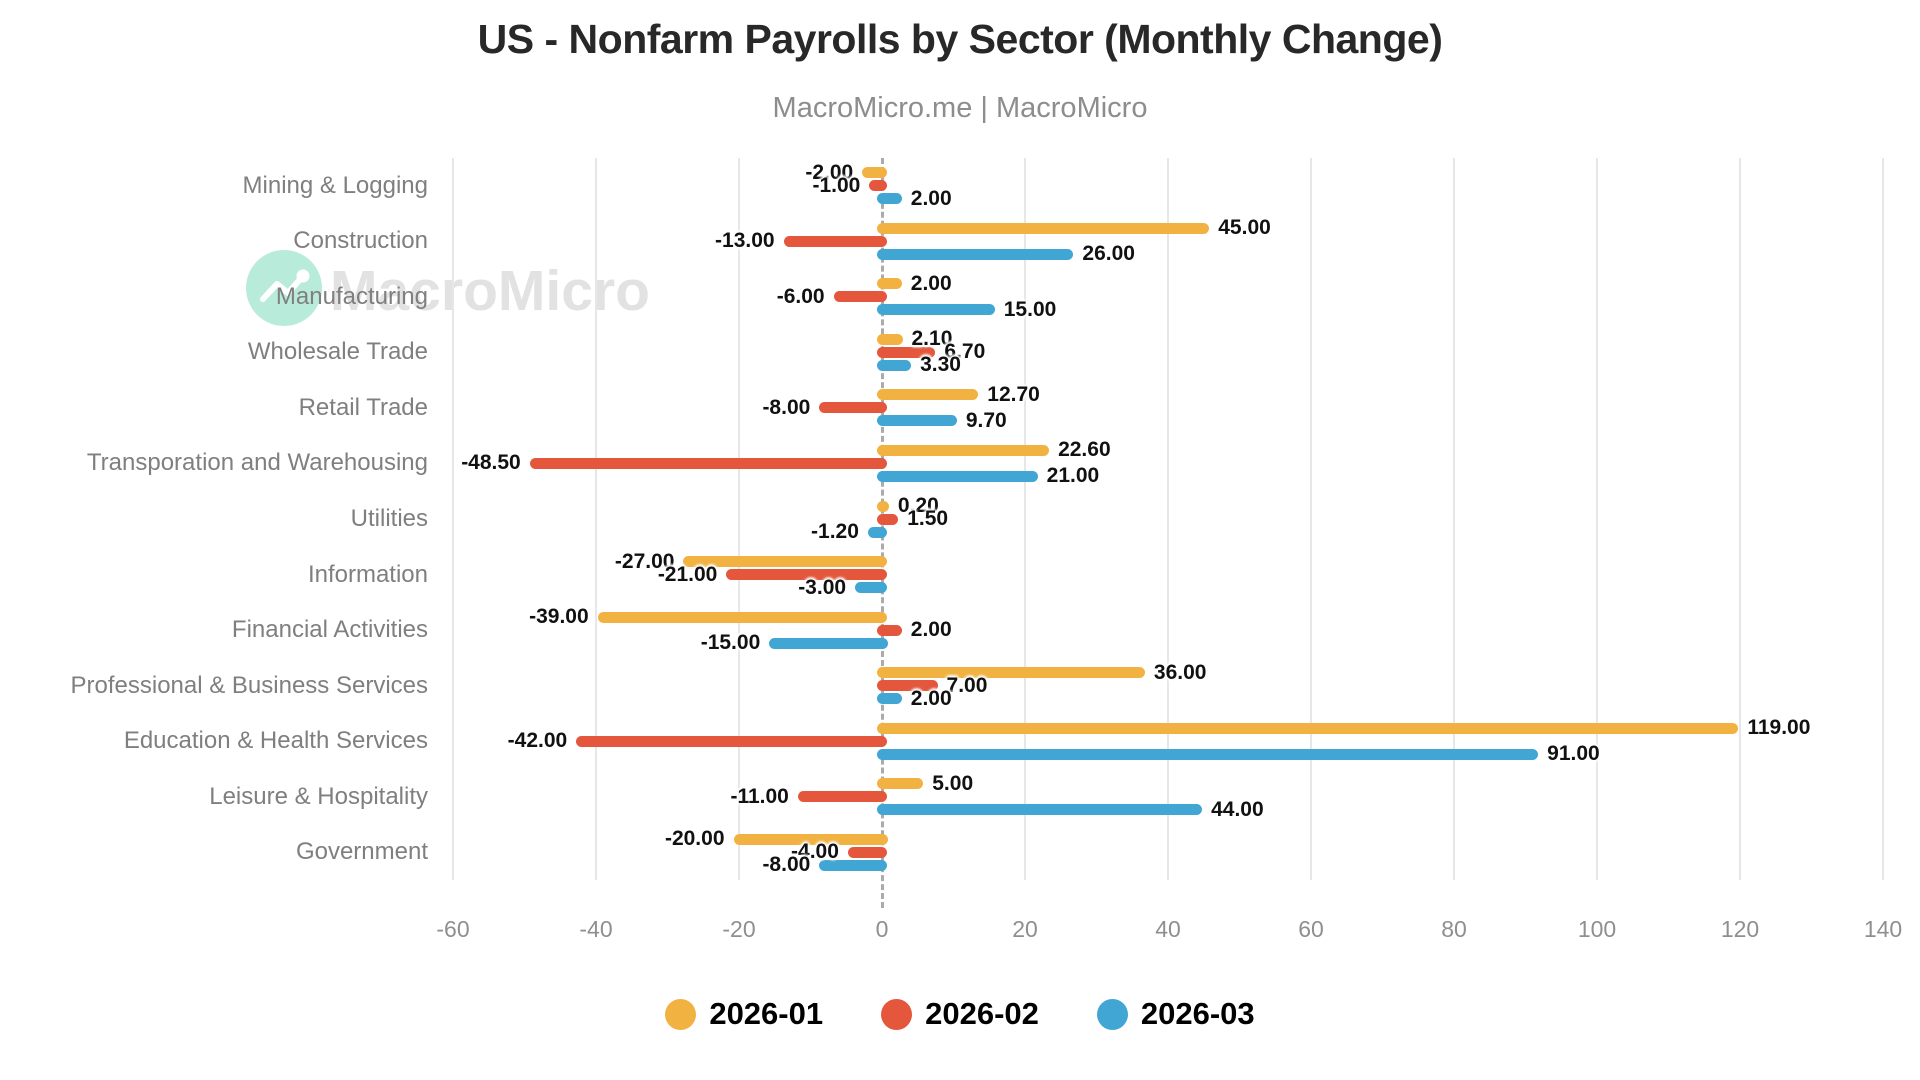 The image size is (1920, 1080). What do you see at coordinates (537, 741) in the screenshot?
I see `value-label: -42.00` at bounding box center [537, 741].